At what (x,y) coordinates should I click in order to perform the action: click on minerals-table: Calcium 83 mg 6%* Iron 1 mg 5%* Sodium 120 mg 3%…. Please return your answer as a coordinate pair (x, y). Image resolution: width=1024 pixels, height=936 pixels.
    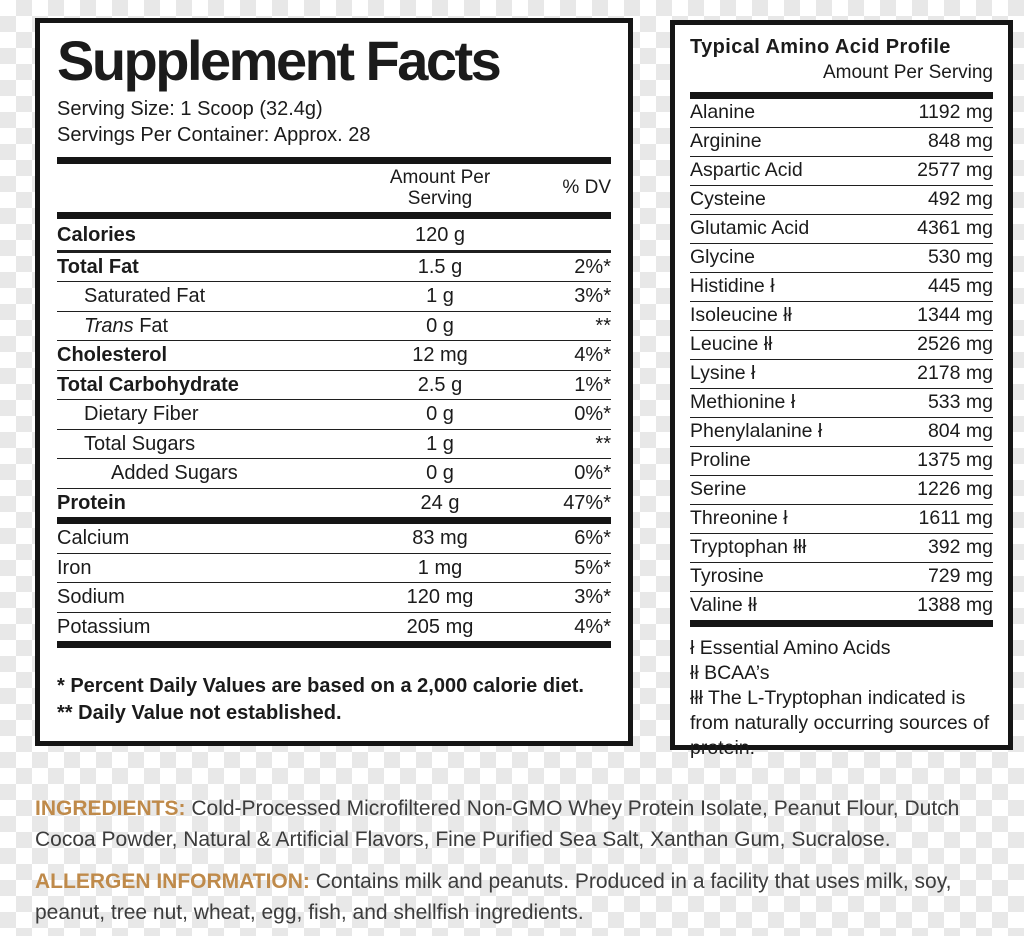
    Looking at the image, I should click on (334, 582).